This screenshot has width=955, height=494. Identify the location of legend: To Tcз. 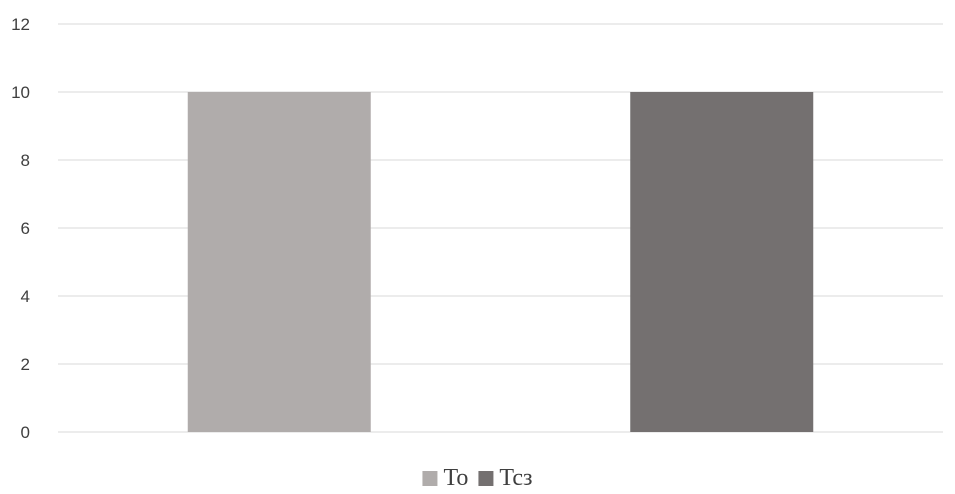
(477, 478).